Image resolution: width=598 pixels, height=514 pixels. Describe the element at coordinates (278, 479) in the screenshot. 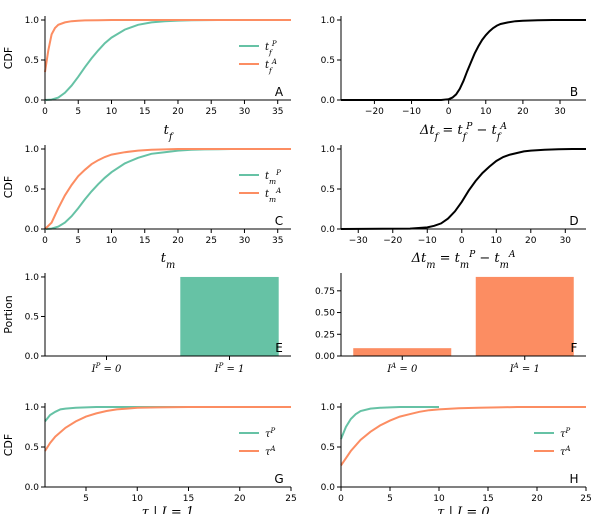

I see `panel-letter: G` at that location.